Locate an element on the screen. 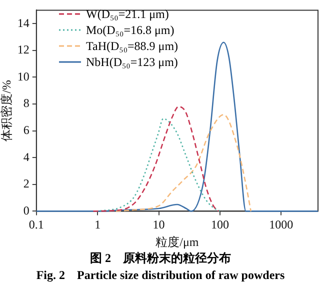 The image size is (321, 300). x-tick-label: 0.1 is located at coordinates (36, 225).